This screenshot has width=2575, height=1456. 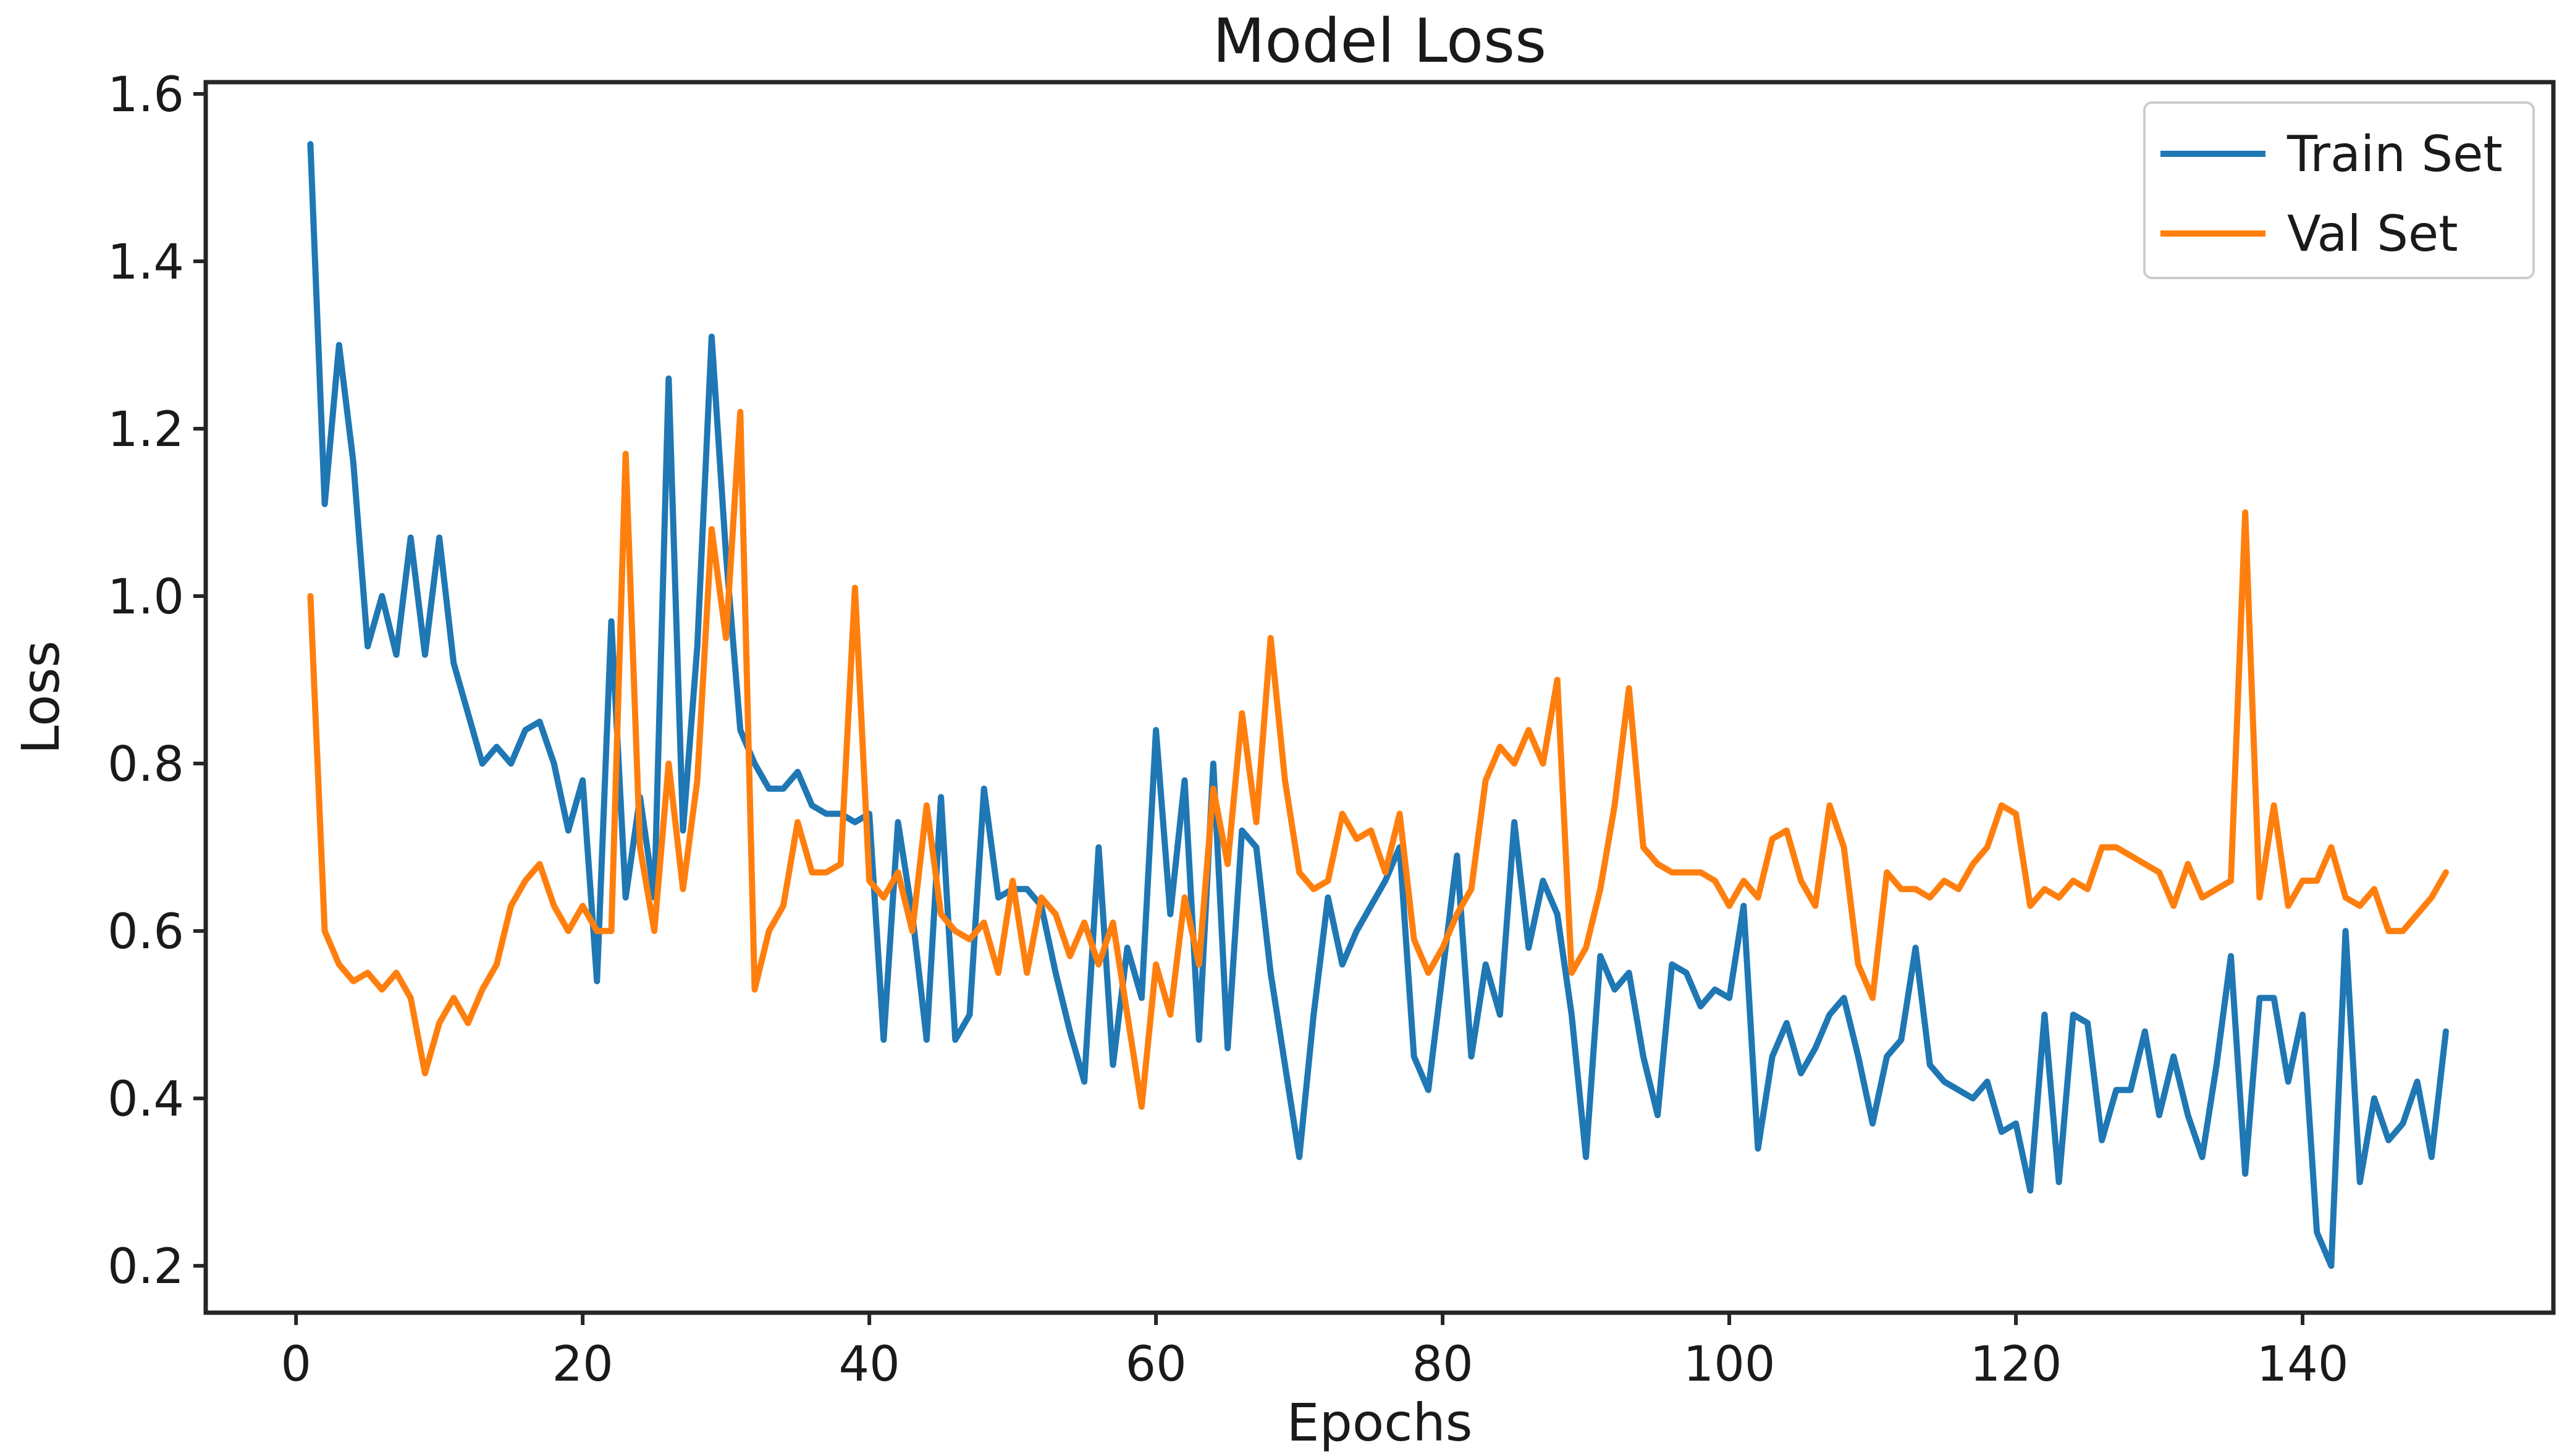 I want to click on x-axis-label: Epochs, so click(x=1380, y=1423).